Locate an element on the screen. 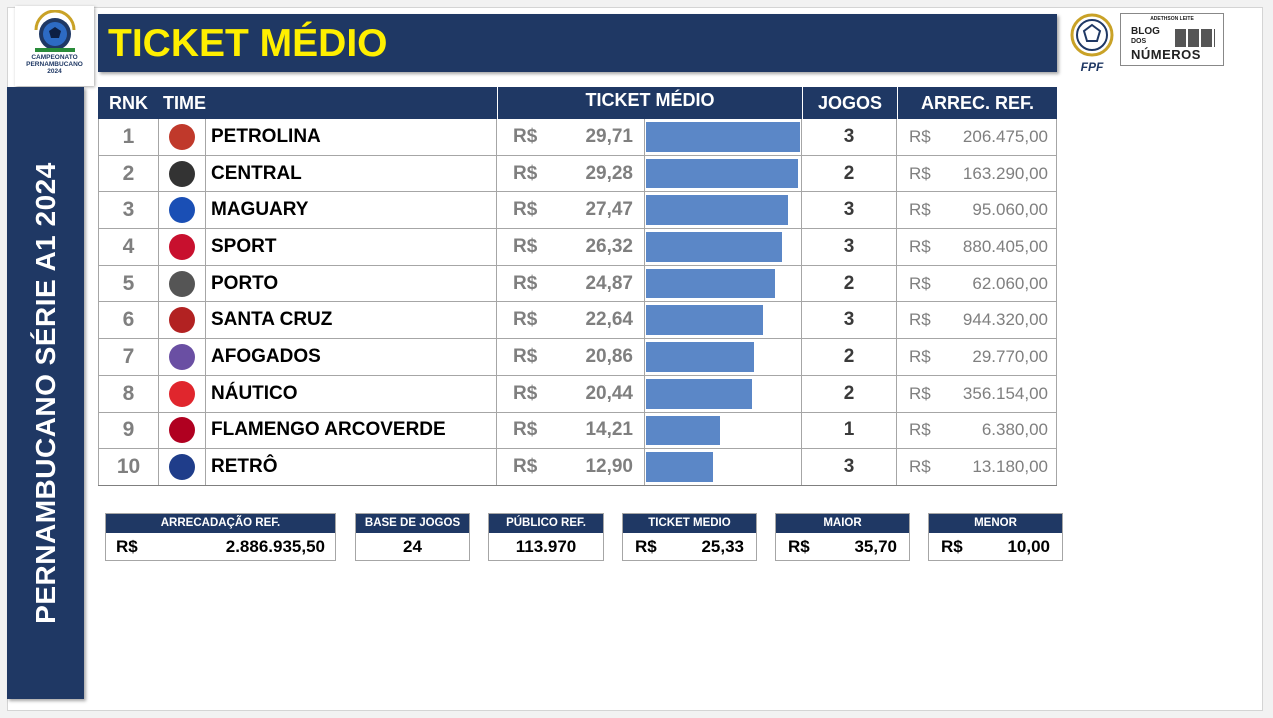 This screenshot has width=1273, height=718. championship-logo: CAMPEONATO PERNAMBUCANO 2024 is located at coordinates (54, 46).